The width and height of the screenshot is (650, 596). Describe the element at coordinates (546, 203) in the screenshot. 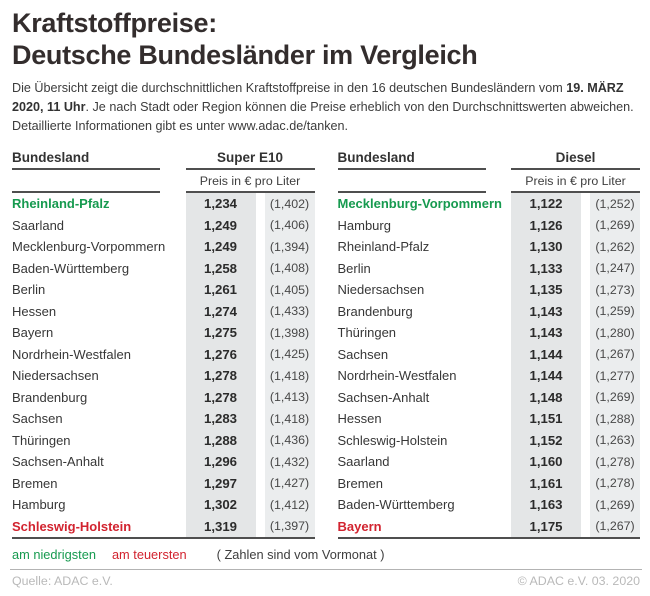

I see `price-current: 1,122` at that location.